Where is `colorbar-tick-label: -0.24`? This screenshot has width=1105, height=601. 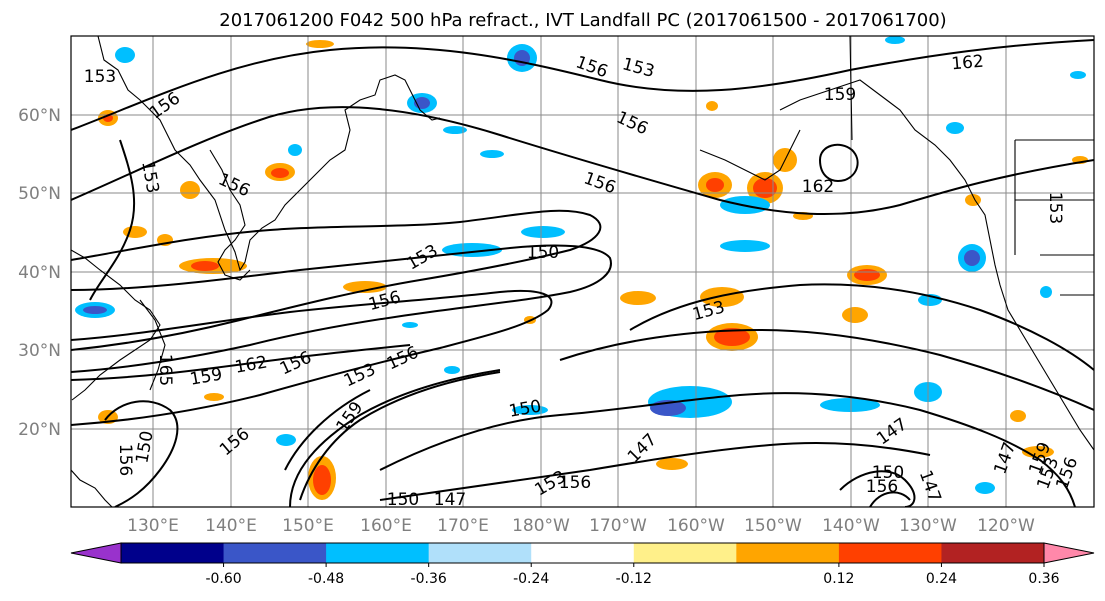
colorbar-tick-label: -0.24 is located at coordinates (531, 579).